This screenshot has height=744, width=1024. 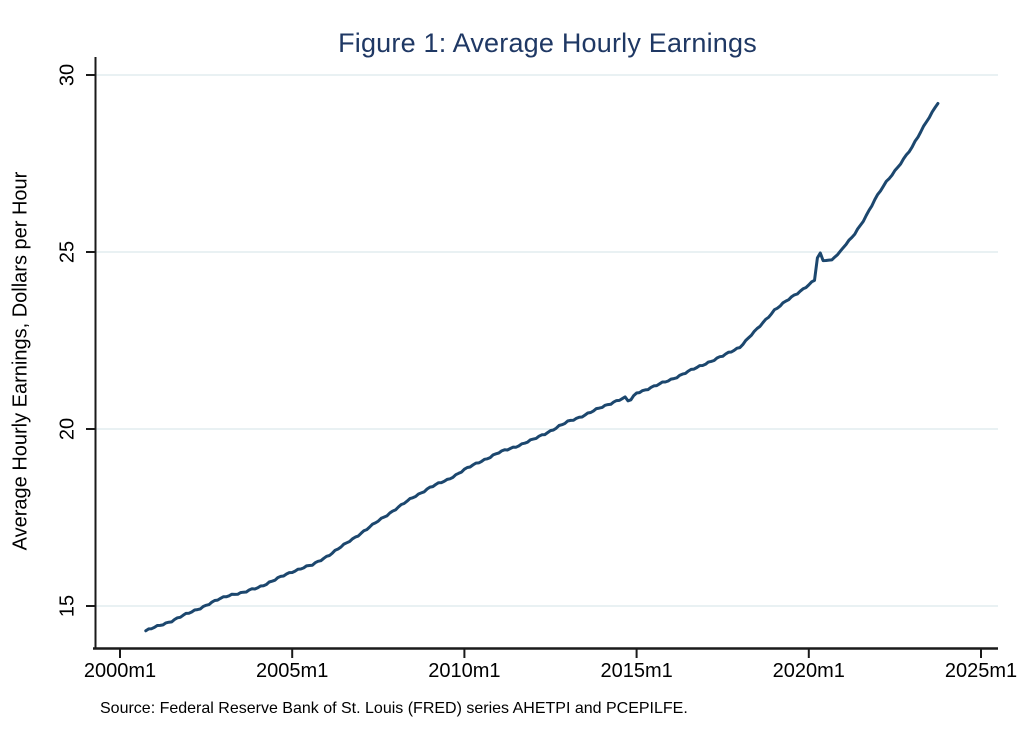 I want to click on x-tick-label: 2000m1, so click(x=120, y=671).